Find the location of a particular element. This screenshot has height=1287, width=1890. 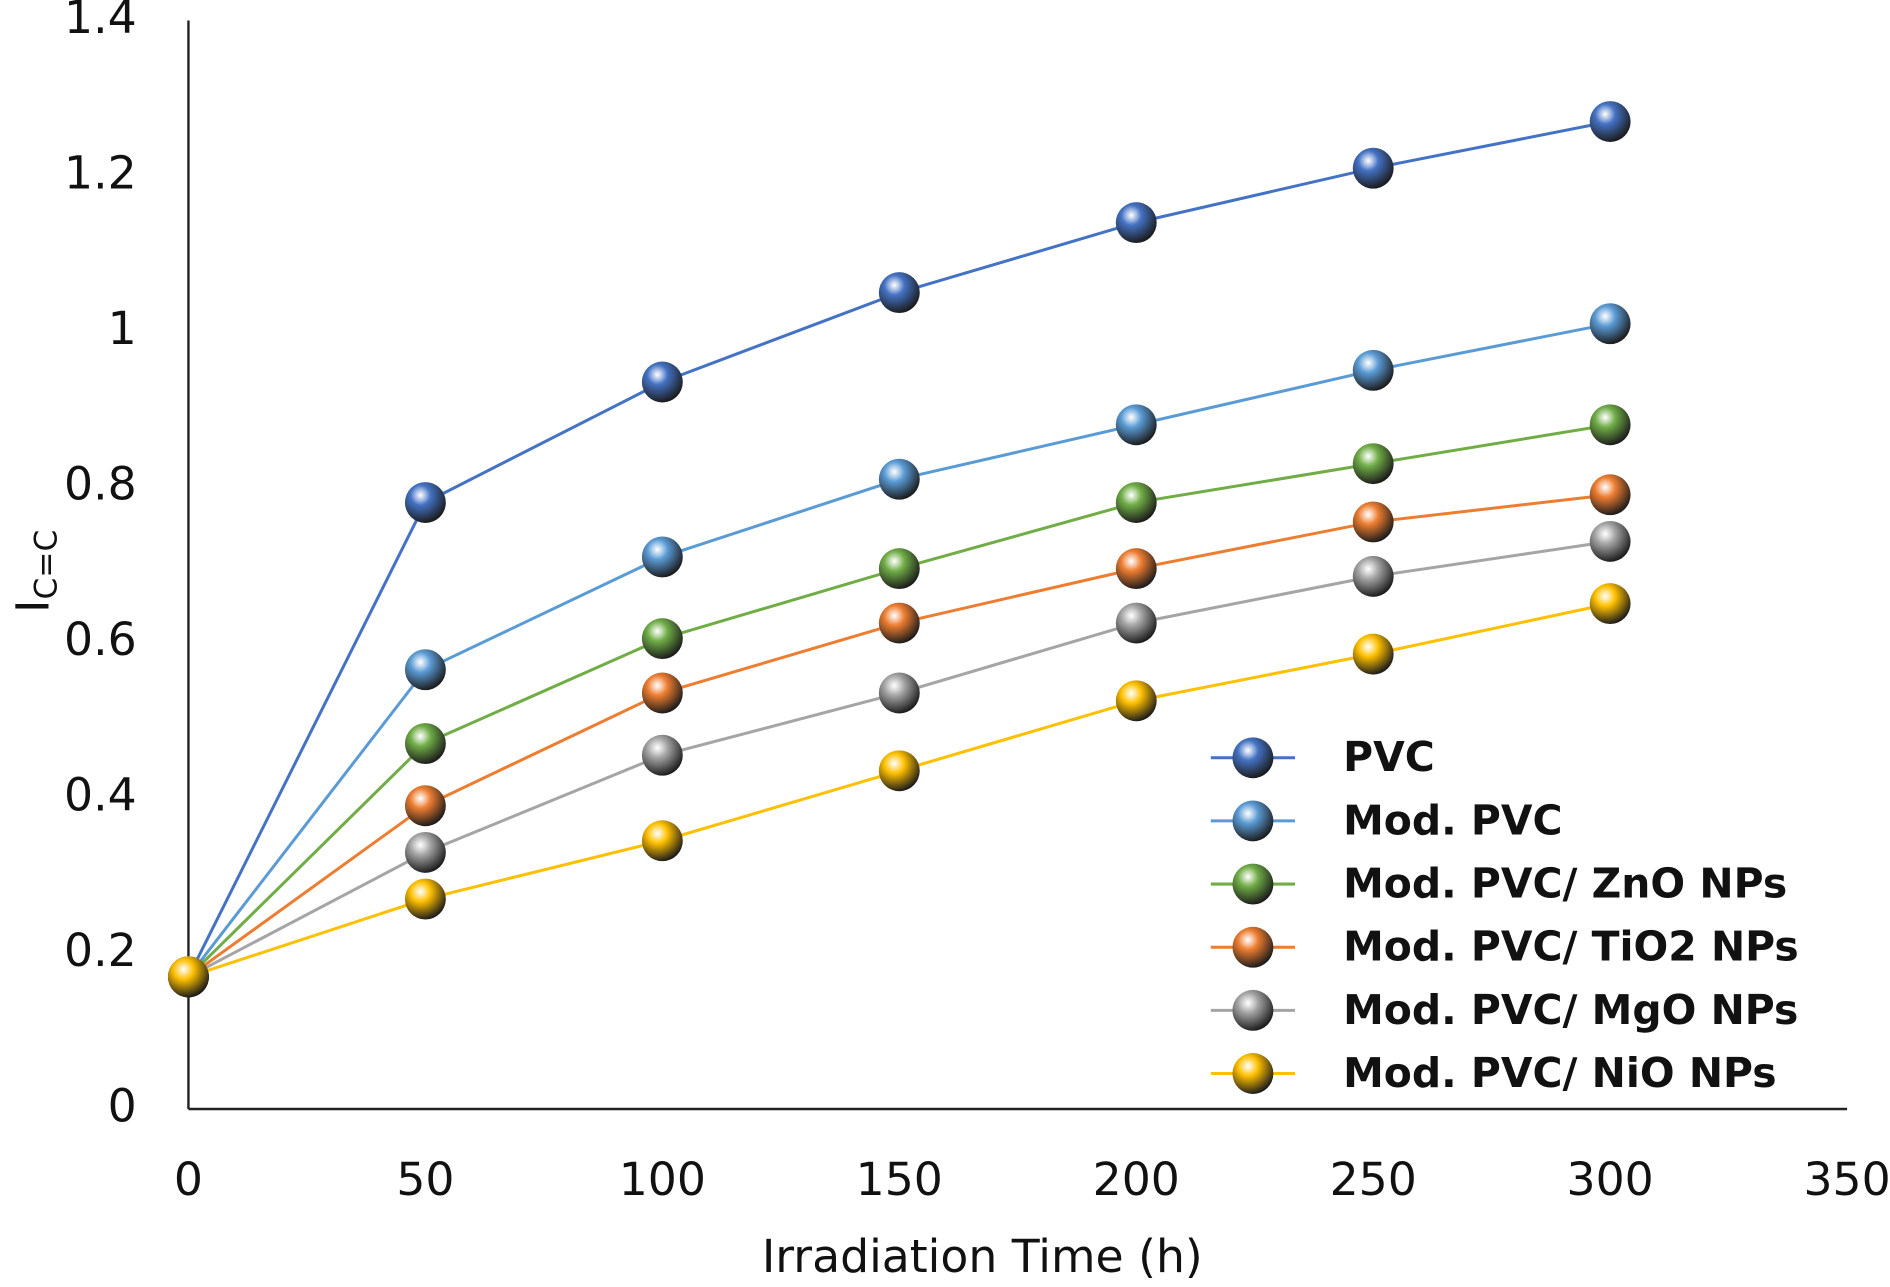

legend-text: Mod. PVC/ NiO NPs is located at coordinates (1560, 1073).